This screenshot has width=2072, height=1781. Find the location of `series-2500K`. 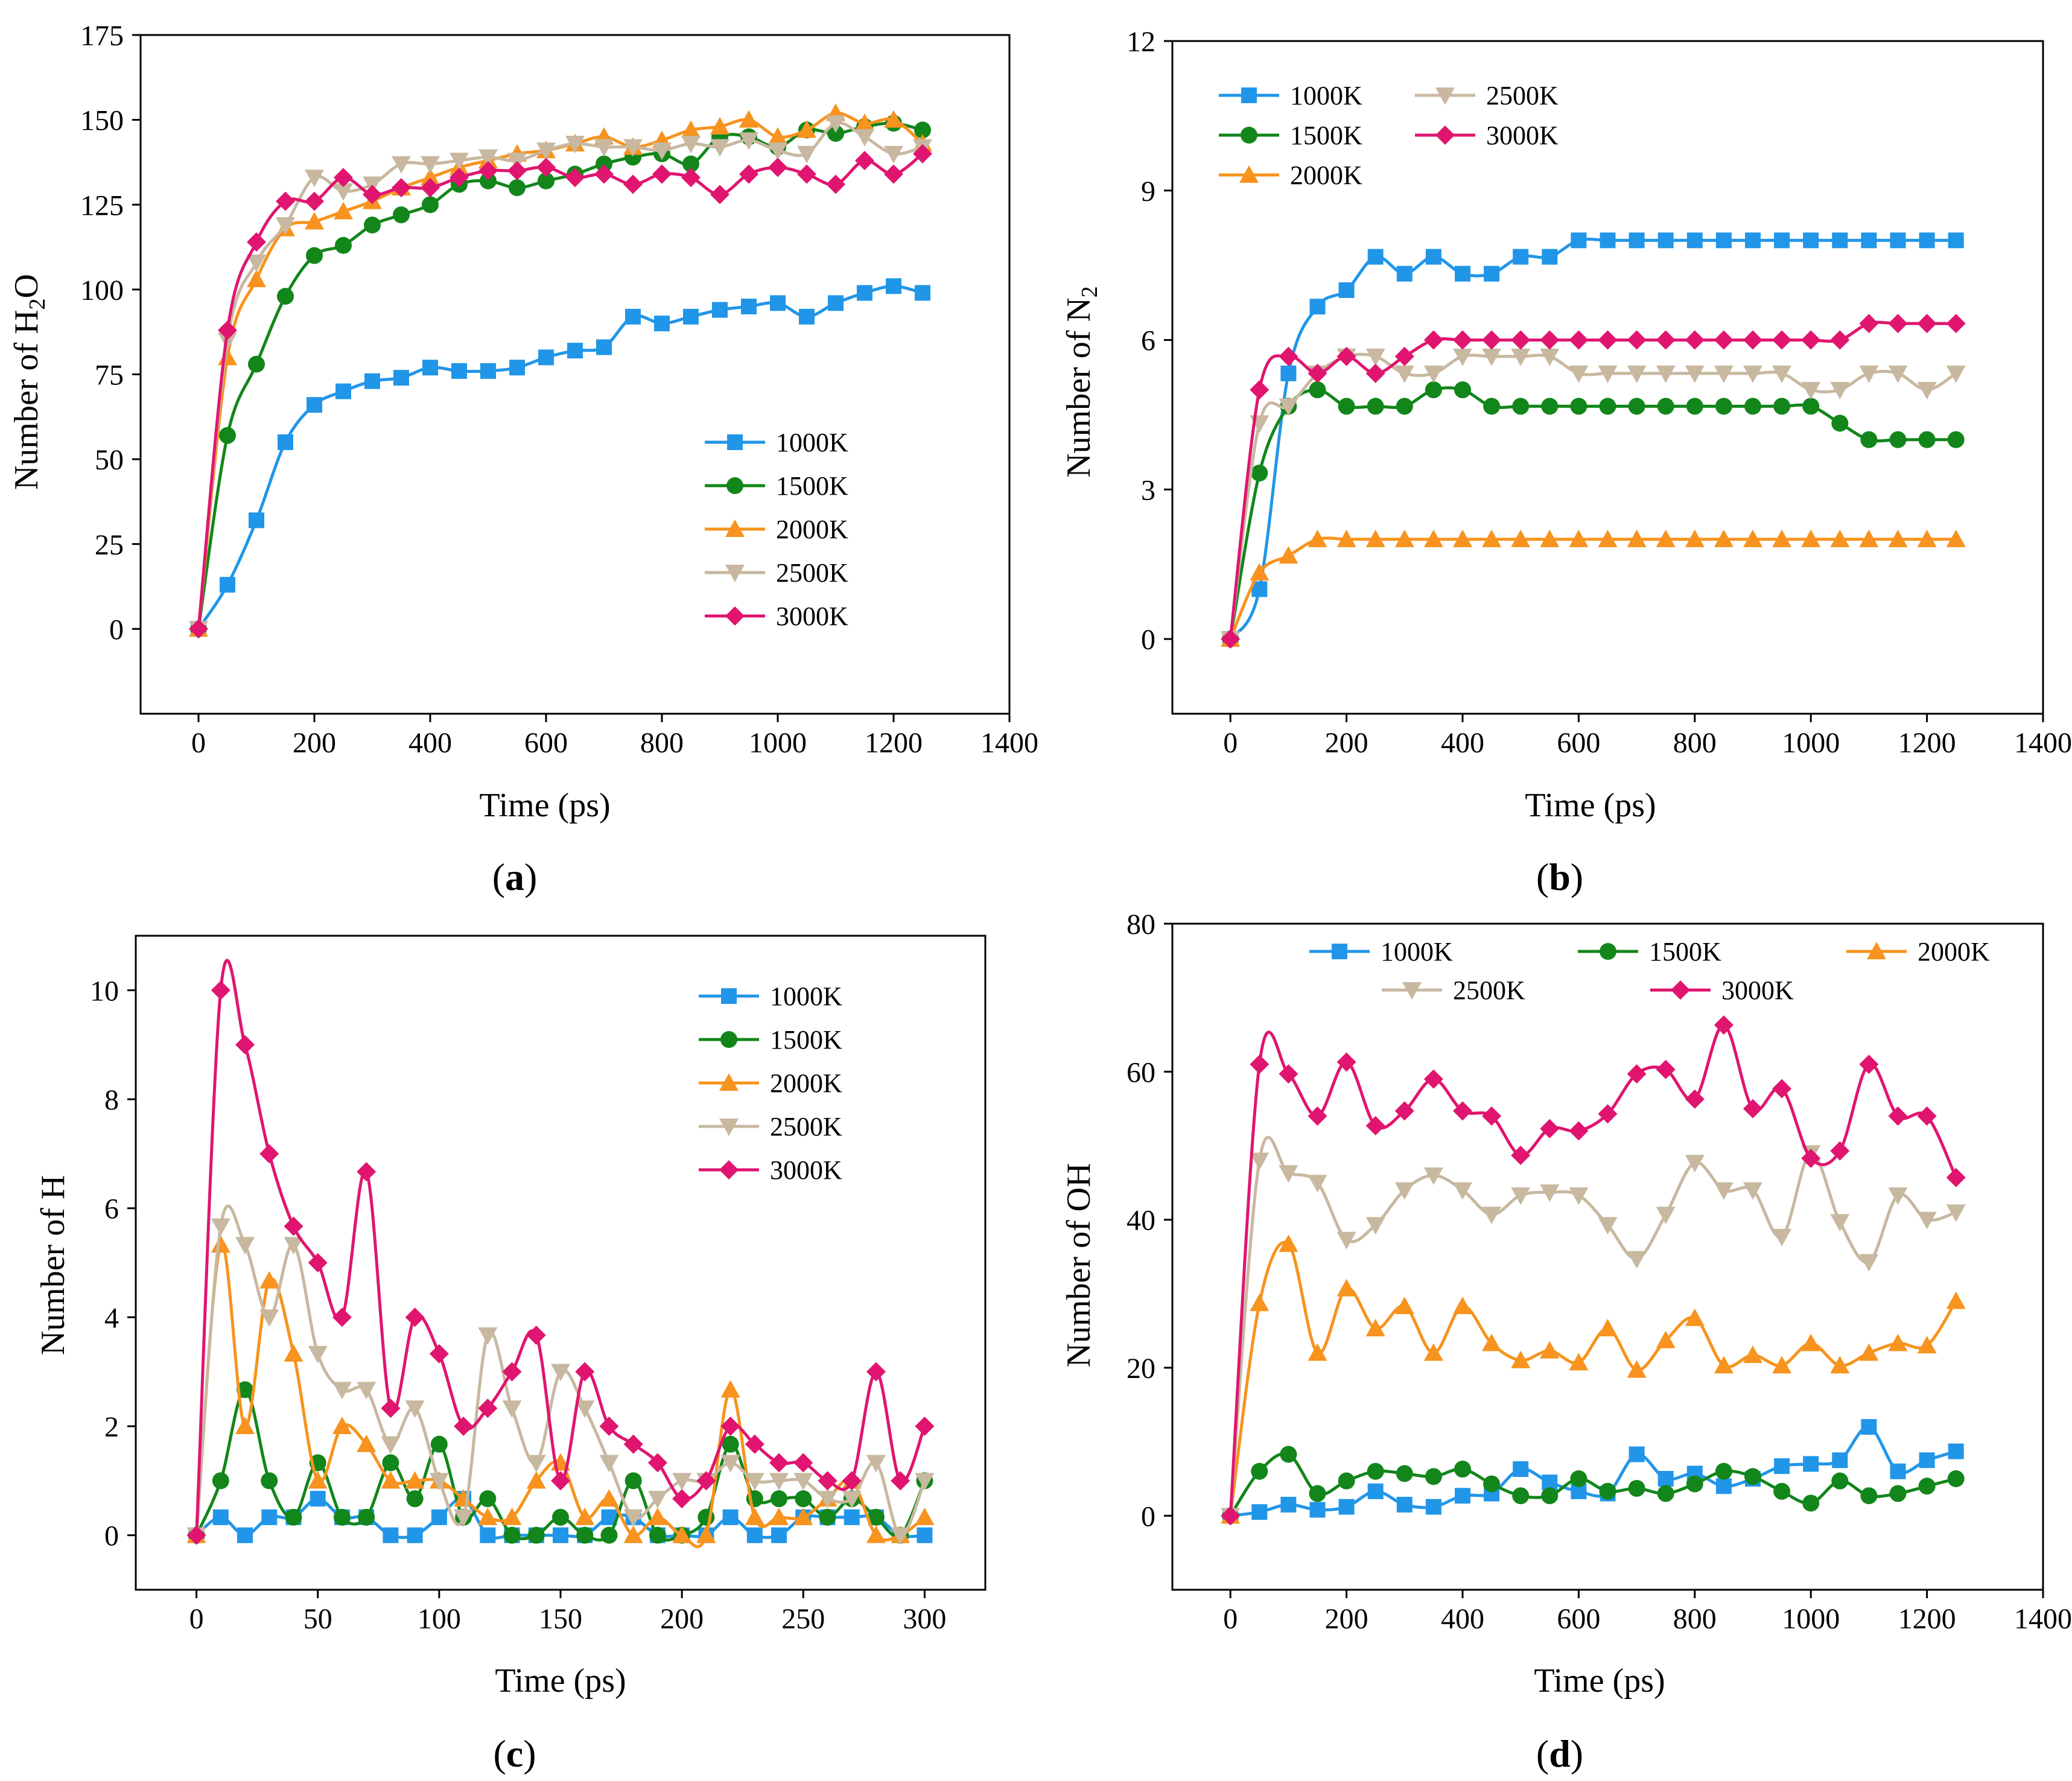

series-2500K is located at coordinates (1594, 498).